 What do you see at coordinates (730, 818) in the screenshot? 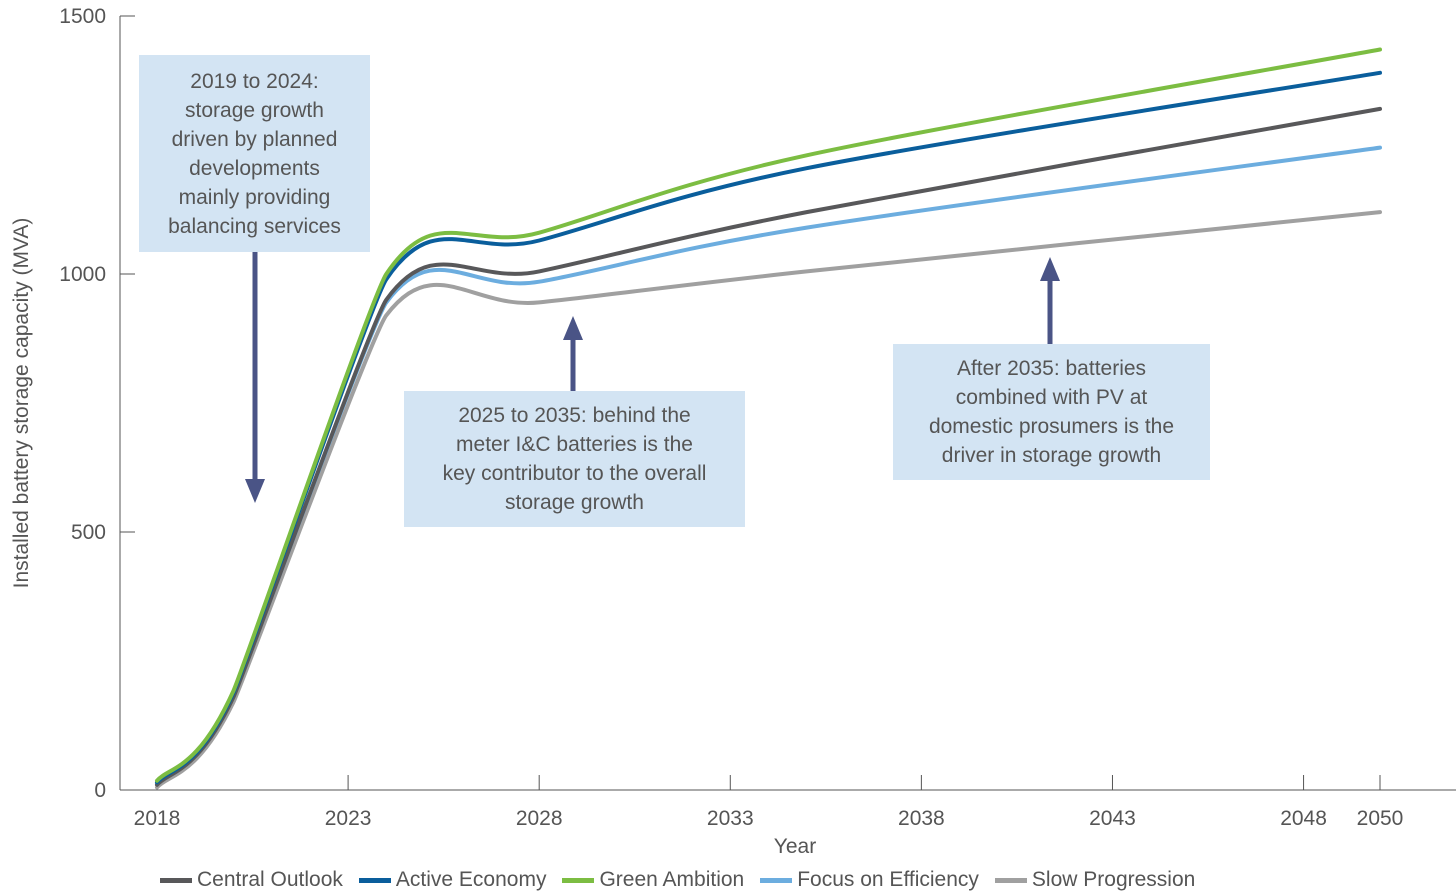
I see `x-tick-label: 2033` at bounding box center [730, 818].